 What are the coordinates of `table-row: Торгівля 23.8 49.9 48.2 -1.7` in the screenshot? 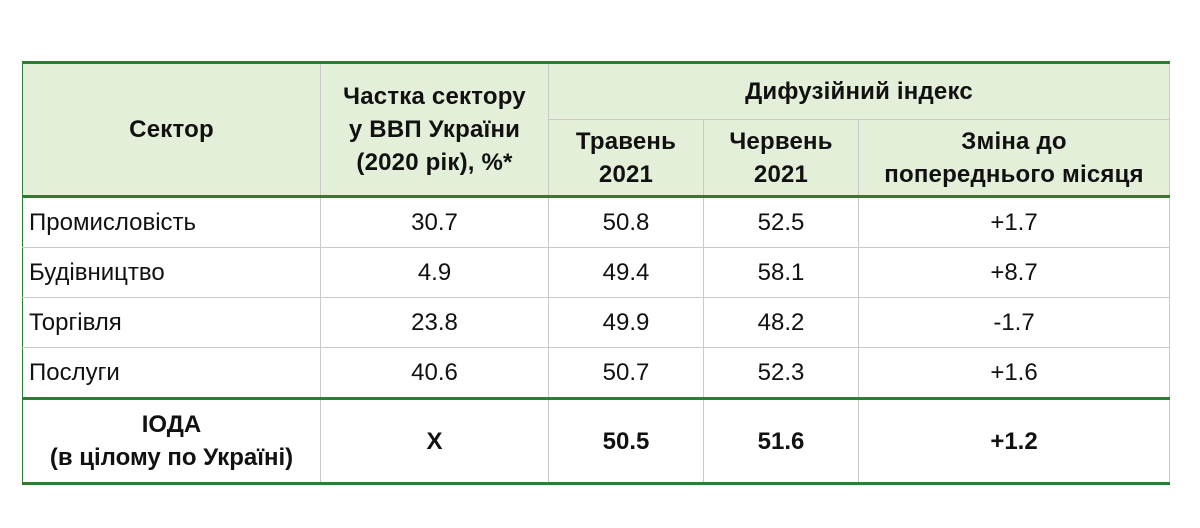 It's located at (596, 322).